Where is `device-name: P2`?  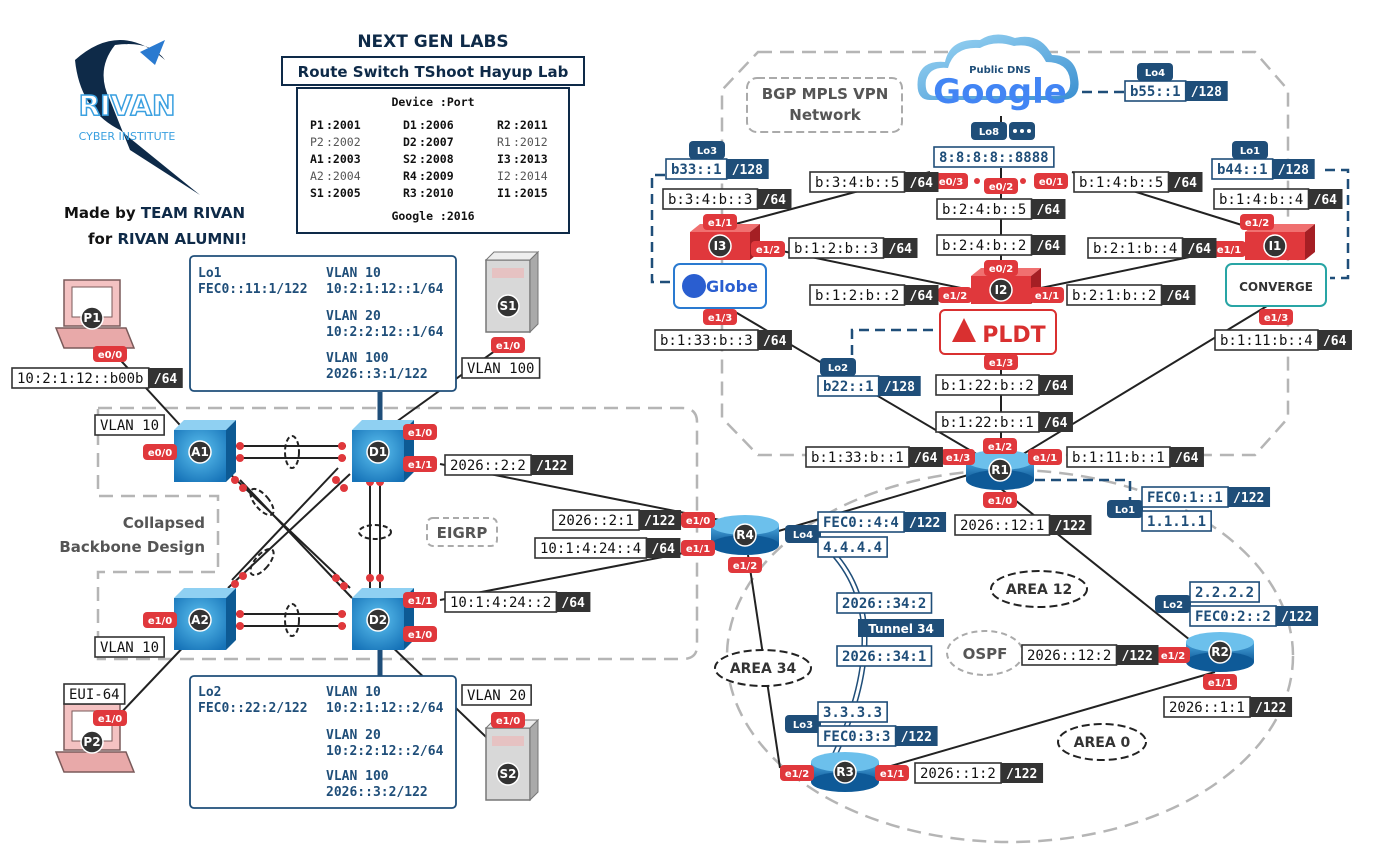
device-name: P2 is located at coordinates (91, 742).